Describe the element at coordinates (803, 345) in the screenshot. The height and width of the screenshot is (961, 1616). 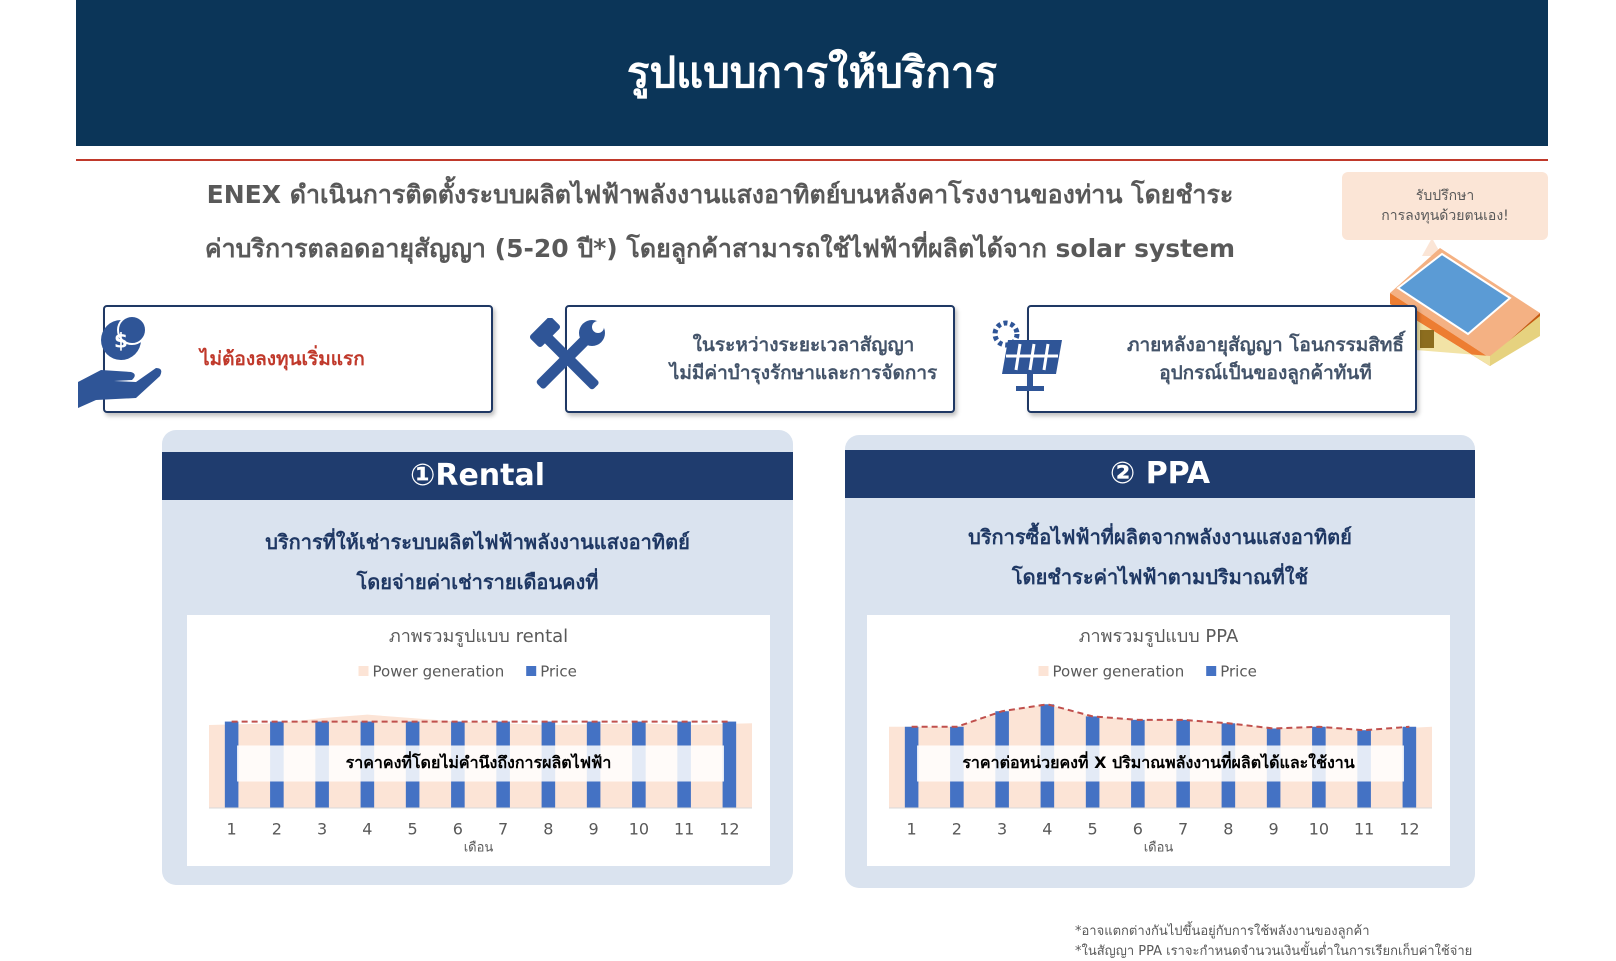
I see `feature-line: ในระหว่างระยะเวลาสัญญา` at that location.